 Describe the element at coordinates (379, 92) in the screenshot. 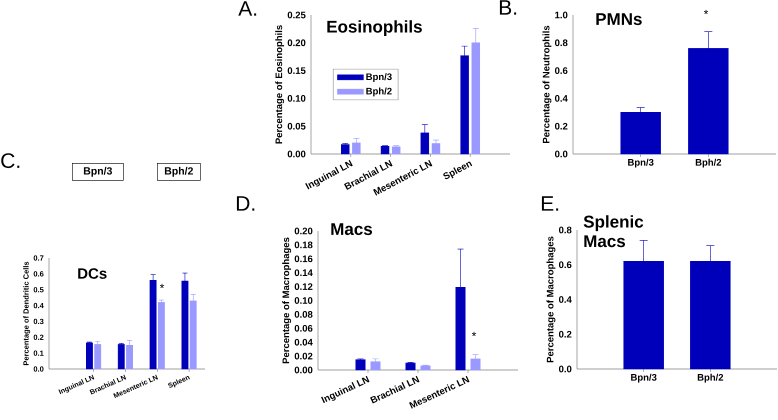

I see `legend-label: Bph/2` at that location.